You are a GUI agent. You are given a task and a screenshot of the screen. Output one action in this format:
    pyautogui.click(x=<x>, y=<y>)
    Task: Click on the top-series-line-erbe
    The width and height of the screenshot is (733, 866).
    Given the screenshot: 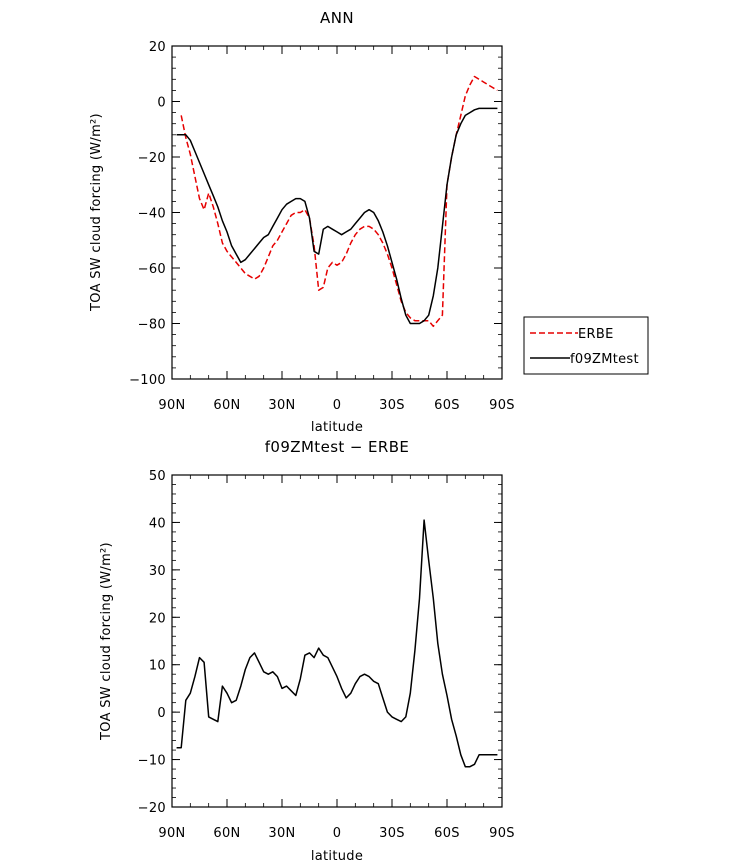 What is the action you would take?
    pyautogui.click(x=339, y=201)
    